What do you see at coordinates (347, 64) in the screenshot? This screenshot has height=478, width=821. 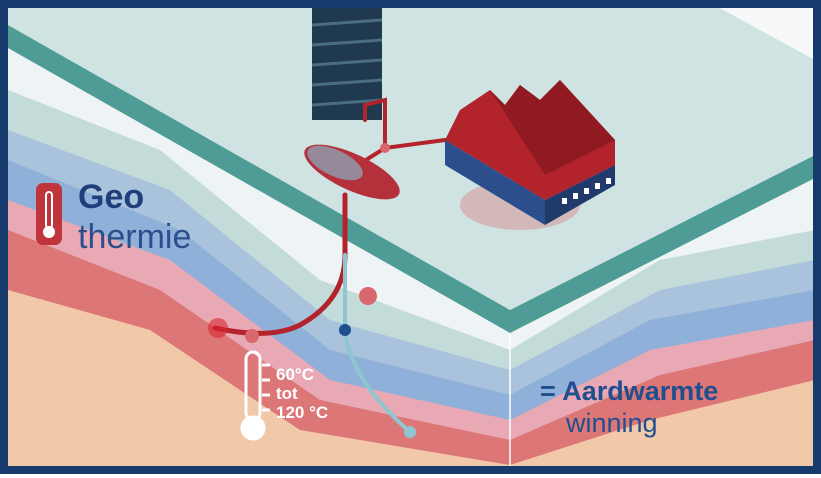 I see `tower` at bounding box center [347, 64].